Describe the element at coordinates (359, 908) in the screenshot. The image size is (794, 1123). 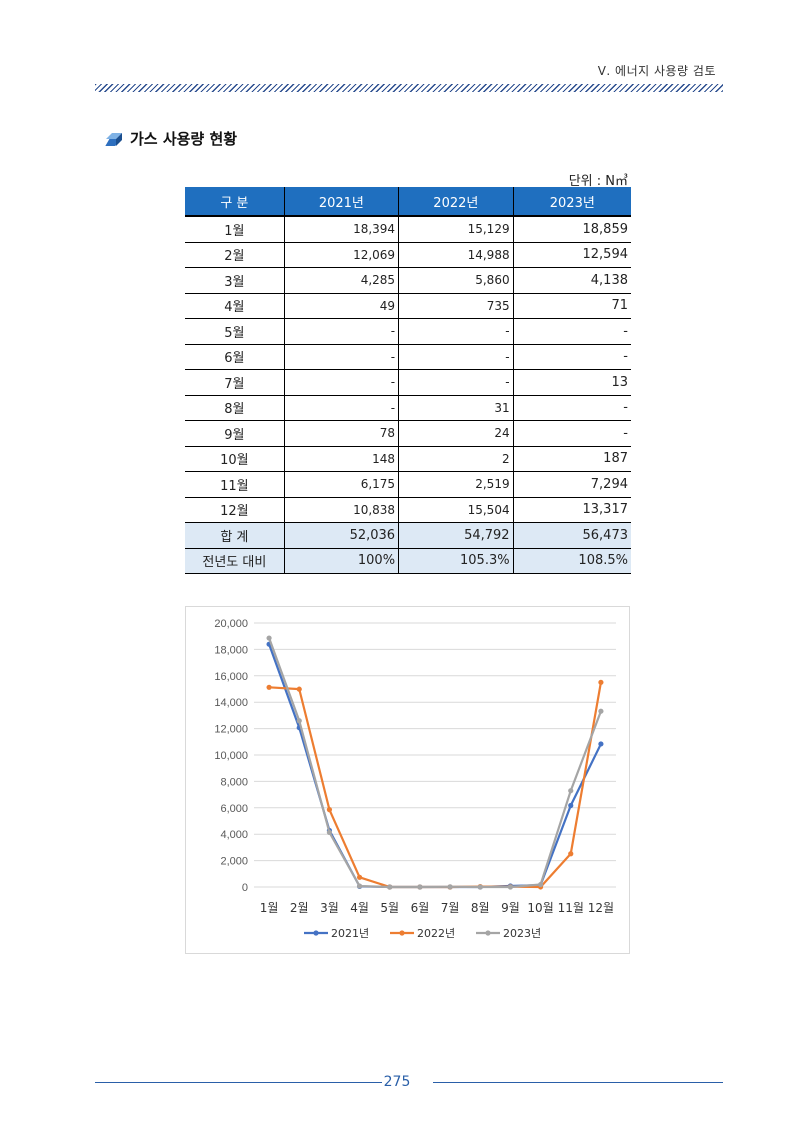
I see `x-tick-label: 4월` at that location.